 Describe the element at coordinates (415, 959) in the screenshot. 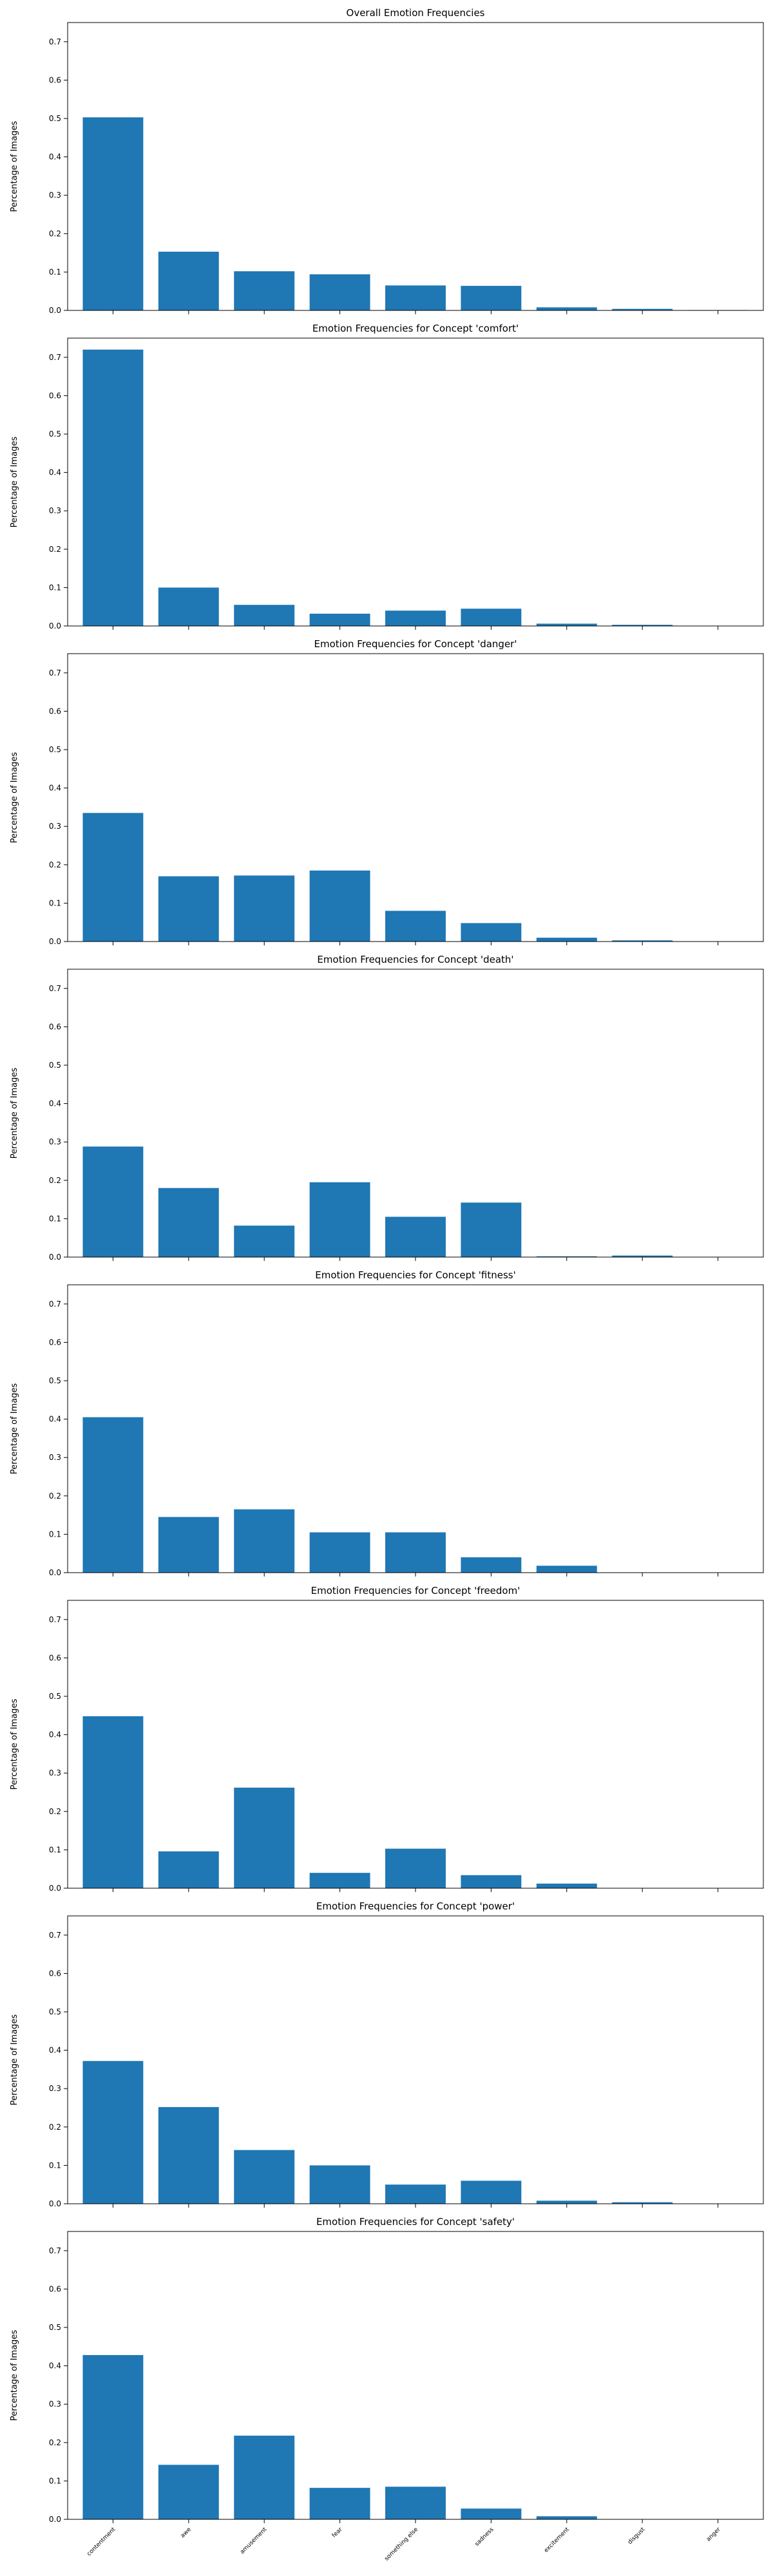

I see `chart-title: Emotion Frequencies for Concept 'death'` at that location.